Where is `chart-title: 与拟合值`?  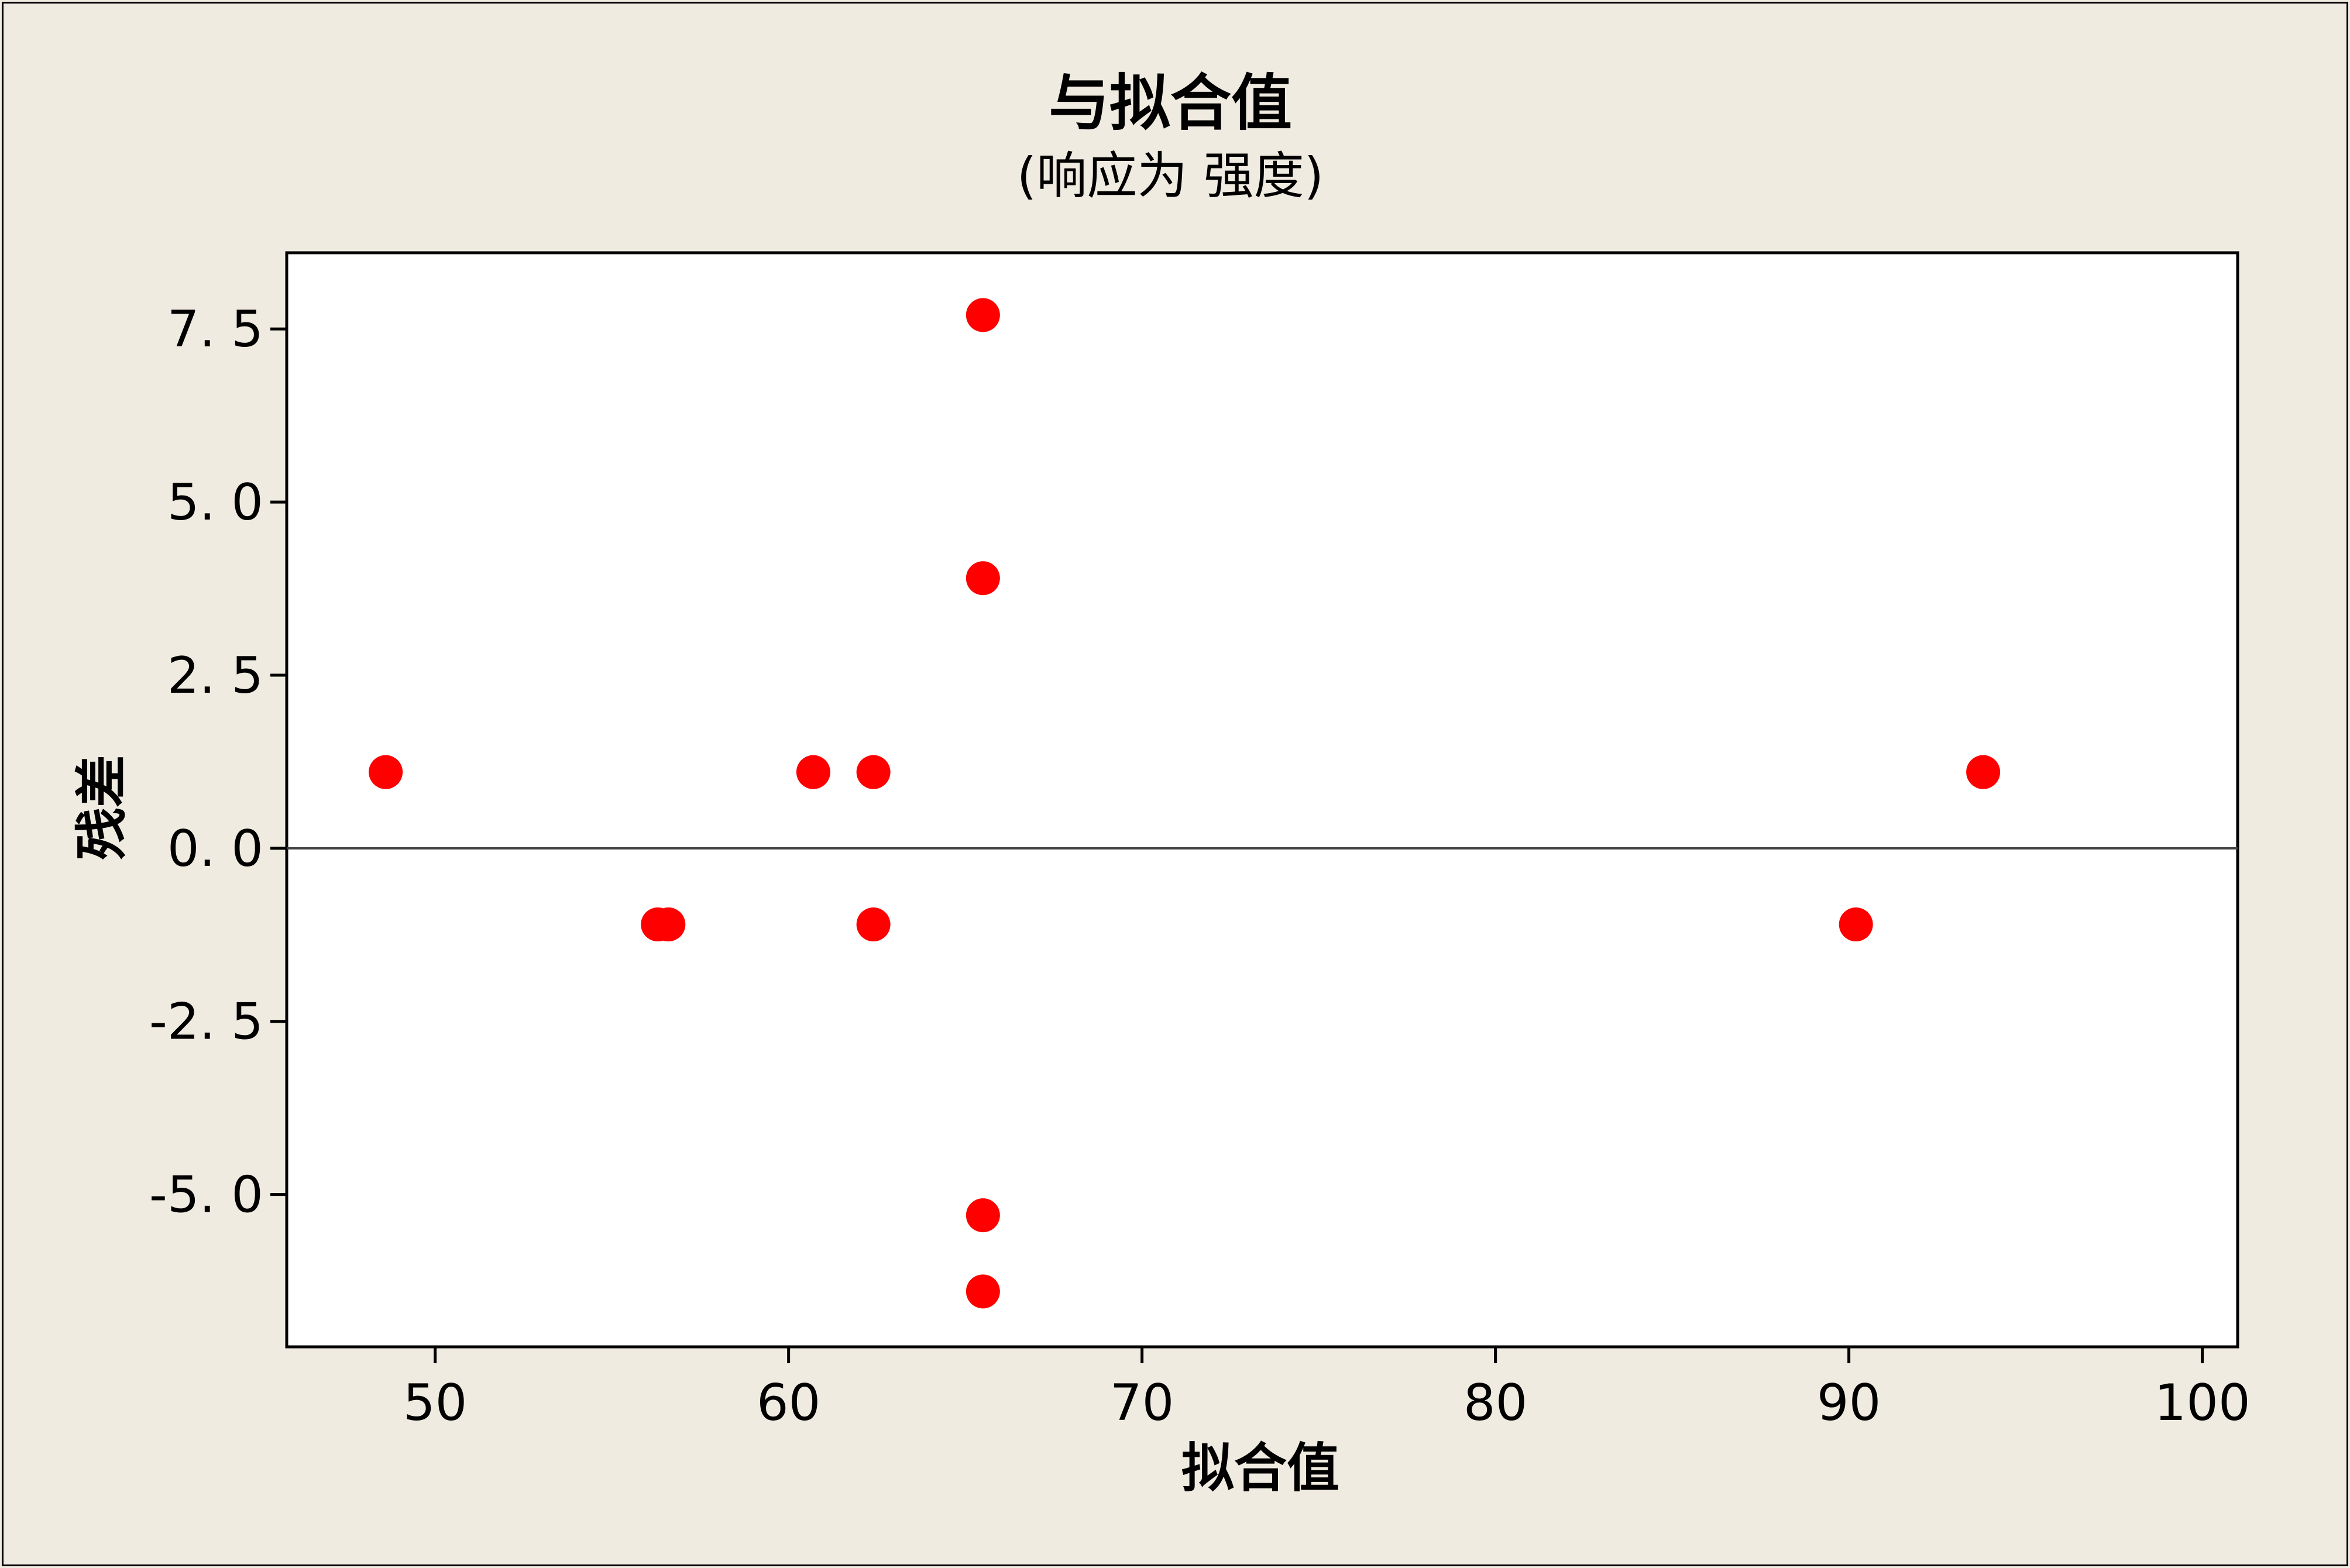
chart-title: 与拟合值 is located at coordinates (1170, 103).